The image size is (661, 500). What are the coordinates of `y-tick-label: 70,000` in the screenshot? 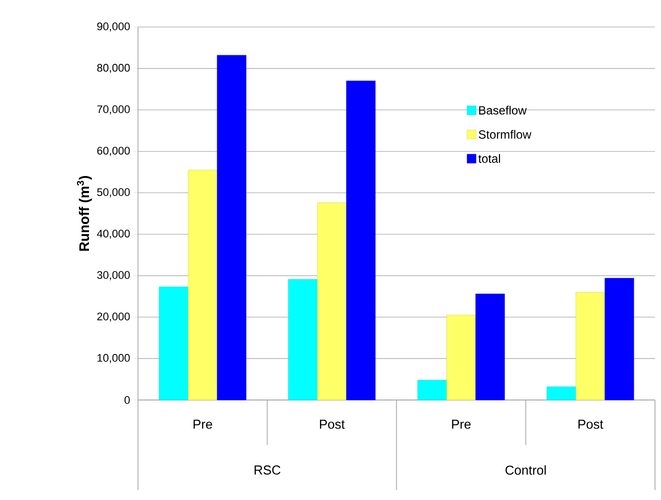 It's located at (113, 109).